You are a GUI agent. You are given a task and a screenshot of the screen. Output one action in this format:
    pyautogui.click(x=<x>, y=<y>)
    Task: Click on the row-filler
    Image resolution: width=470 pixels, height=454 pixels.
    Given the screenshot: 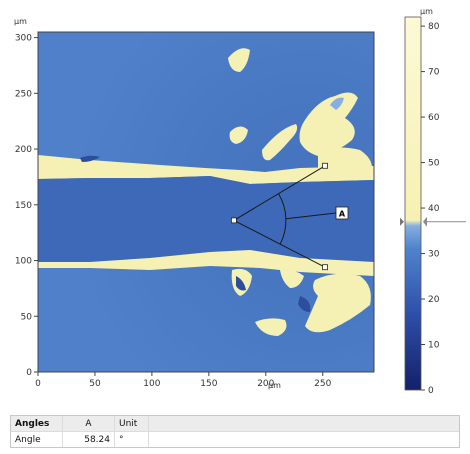 What is the action you would take?
    pyautogui.click(x=304, y=439)
    